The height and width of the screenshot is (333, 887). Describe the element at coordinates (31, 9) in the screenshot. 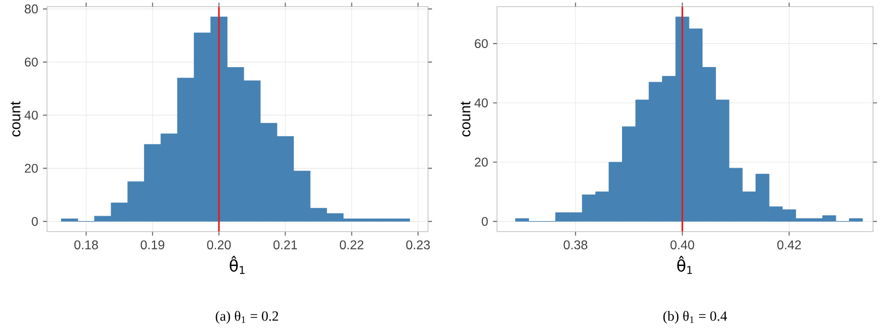

I see `y-tick-label: 80` at that location.